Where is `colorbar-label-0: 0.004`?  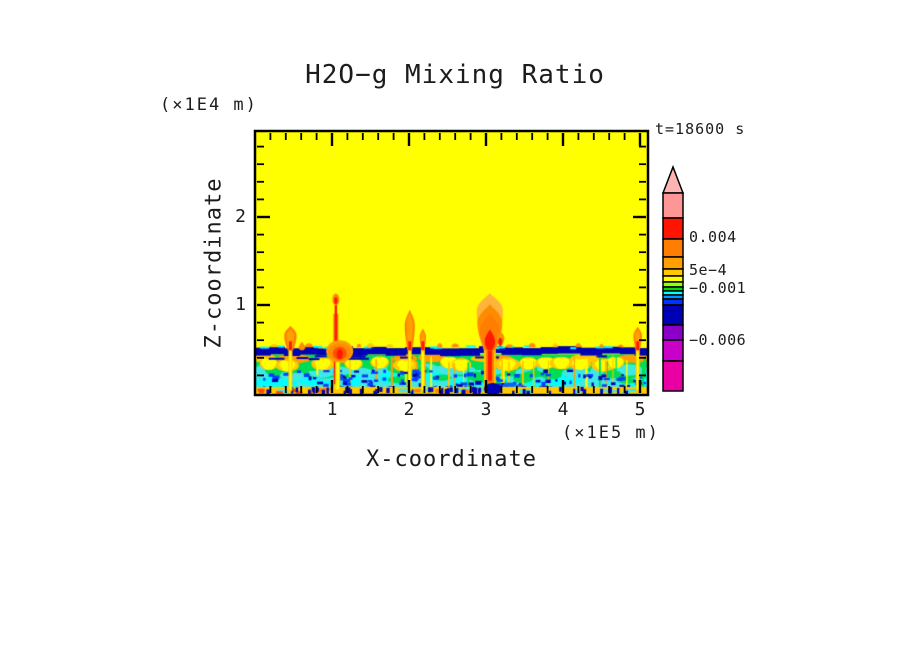
colorbar-label-0: 0.004 is located at coordinates (713, 237).